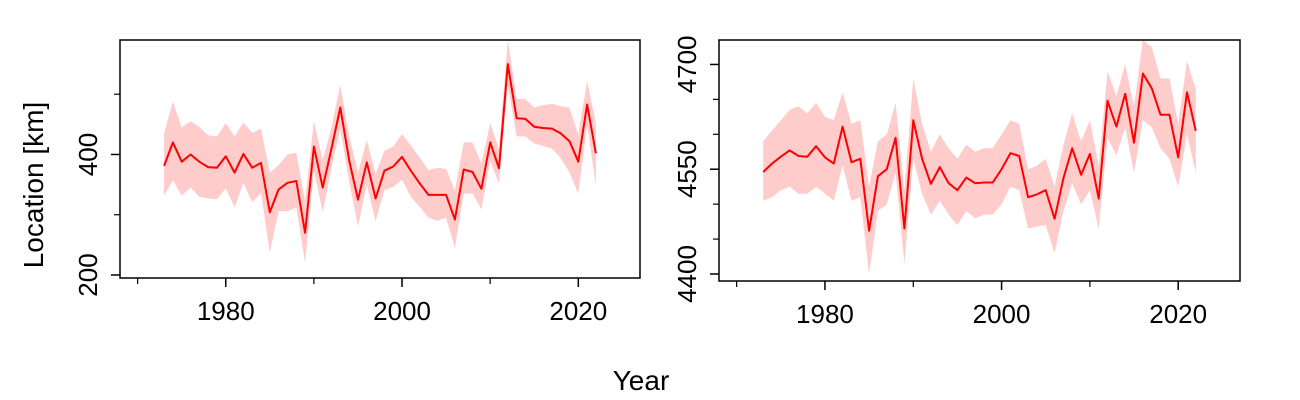 The width and height of the screenshot is (1300, 400). What do you see at coordinates (687, 274) in the screenshot?
I see `y-tick-label: 4400` at bounding box center [687, 274].